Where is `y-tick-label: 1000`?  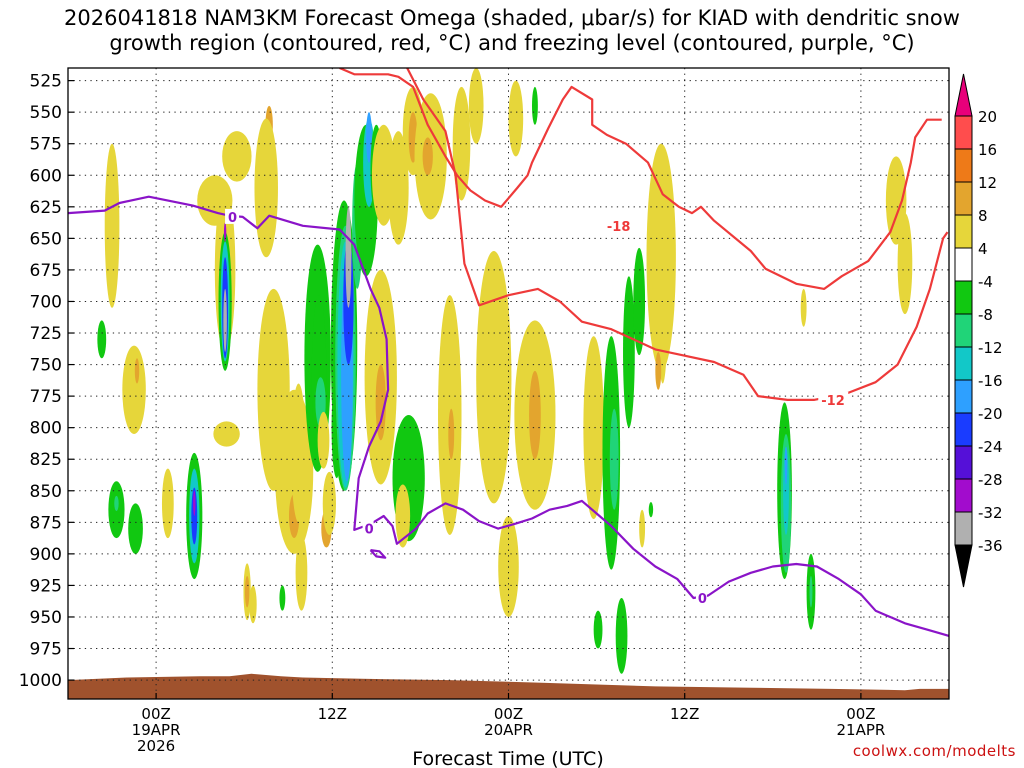 y-tick-label: 1000 is located at coordinates (40, 681).